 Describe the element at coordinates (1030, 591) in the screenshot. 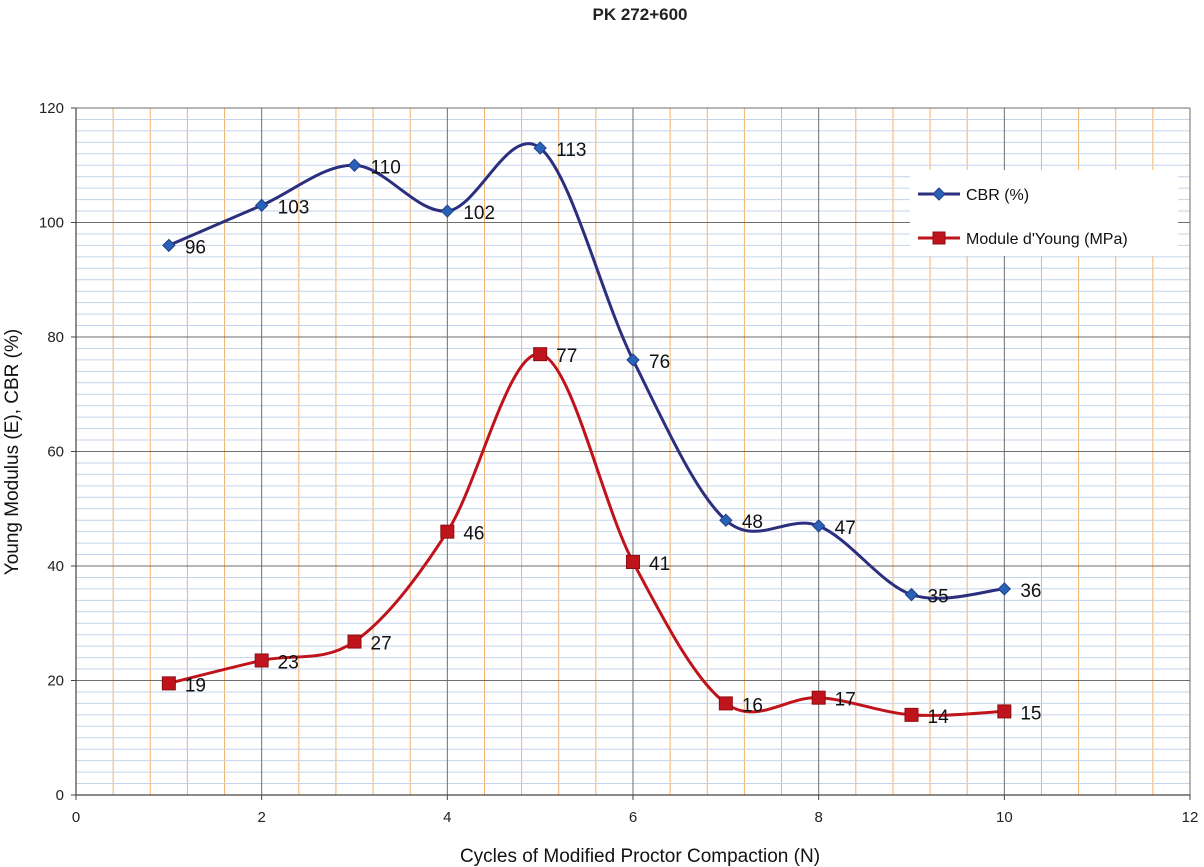

I see `data-label: 36` at that location.